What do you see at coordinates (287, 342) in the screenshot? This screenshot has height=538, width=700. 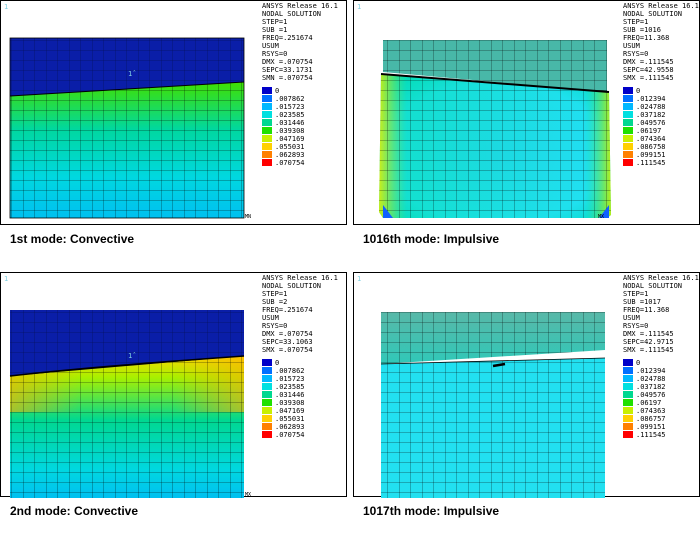 I see `svg-text: SEPC=33.1063` at bounding box center [287, 342].